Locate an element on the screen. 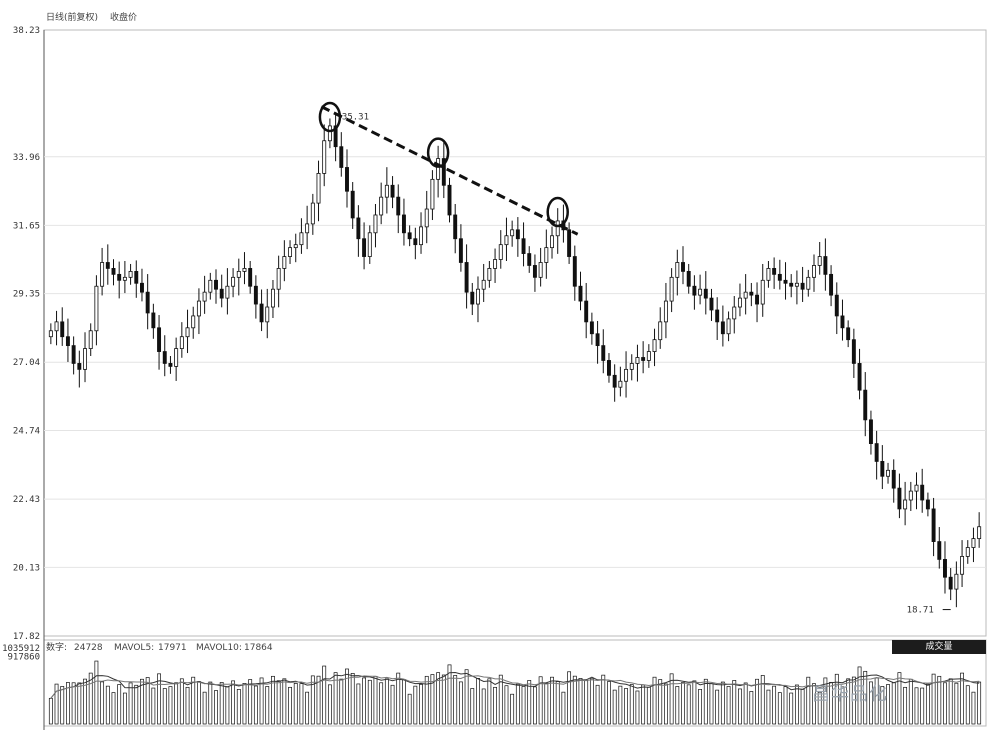 This screenshot has height=738, width=990. mavol5-value: 17971 is located at coordinates (172, 648).